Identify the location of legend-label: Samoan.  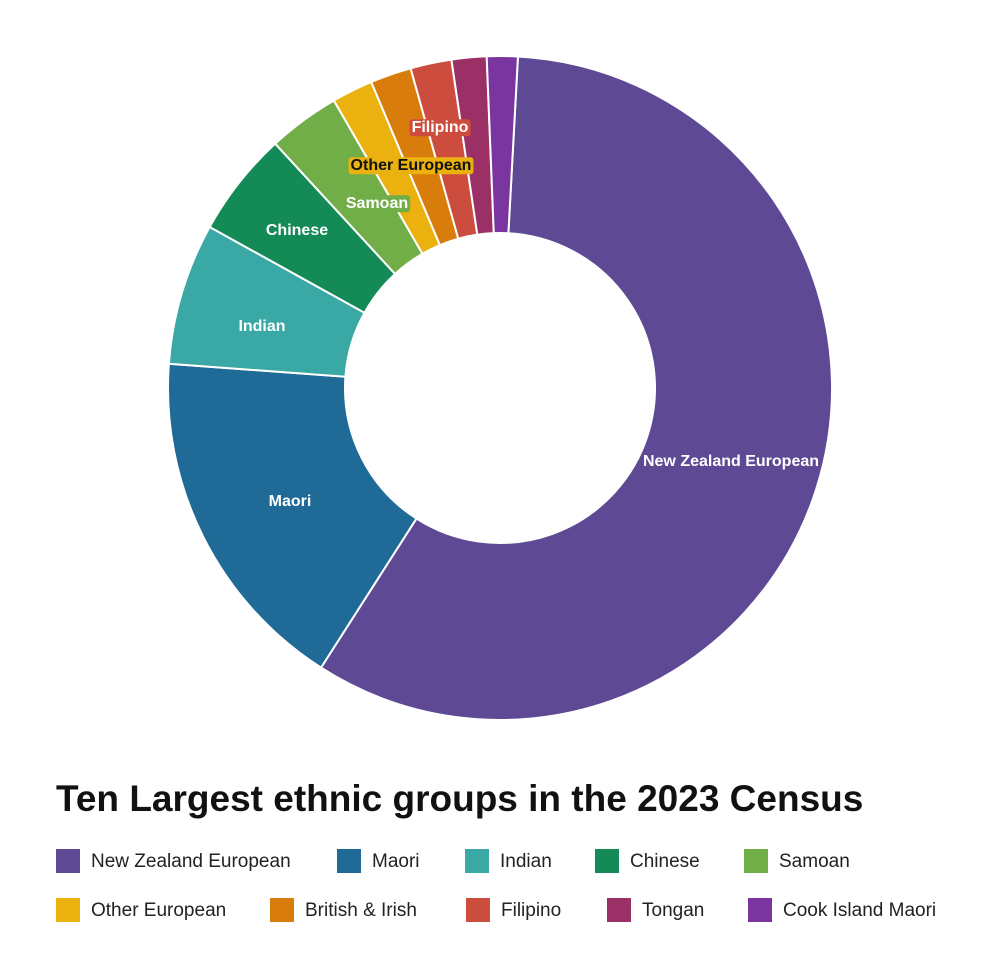
(814, 861).